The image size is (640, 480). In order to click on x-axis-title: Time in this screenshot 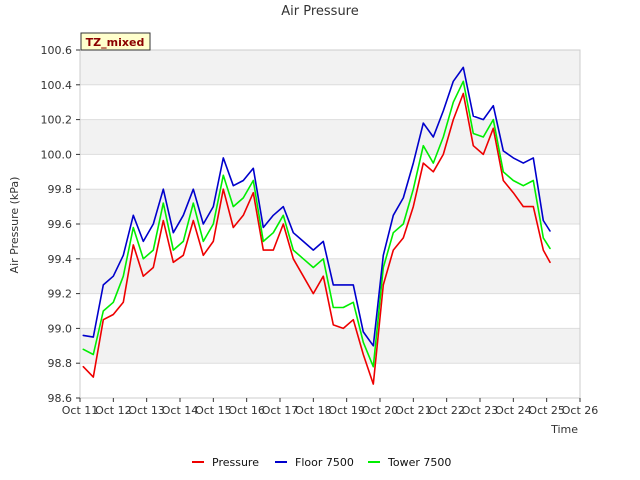, I will do `click(564, 429)`.